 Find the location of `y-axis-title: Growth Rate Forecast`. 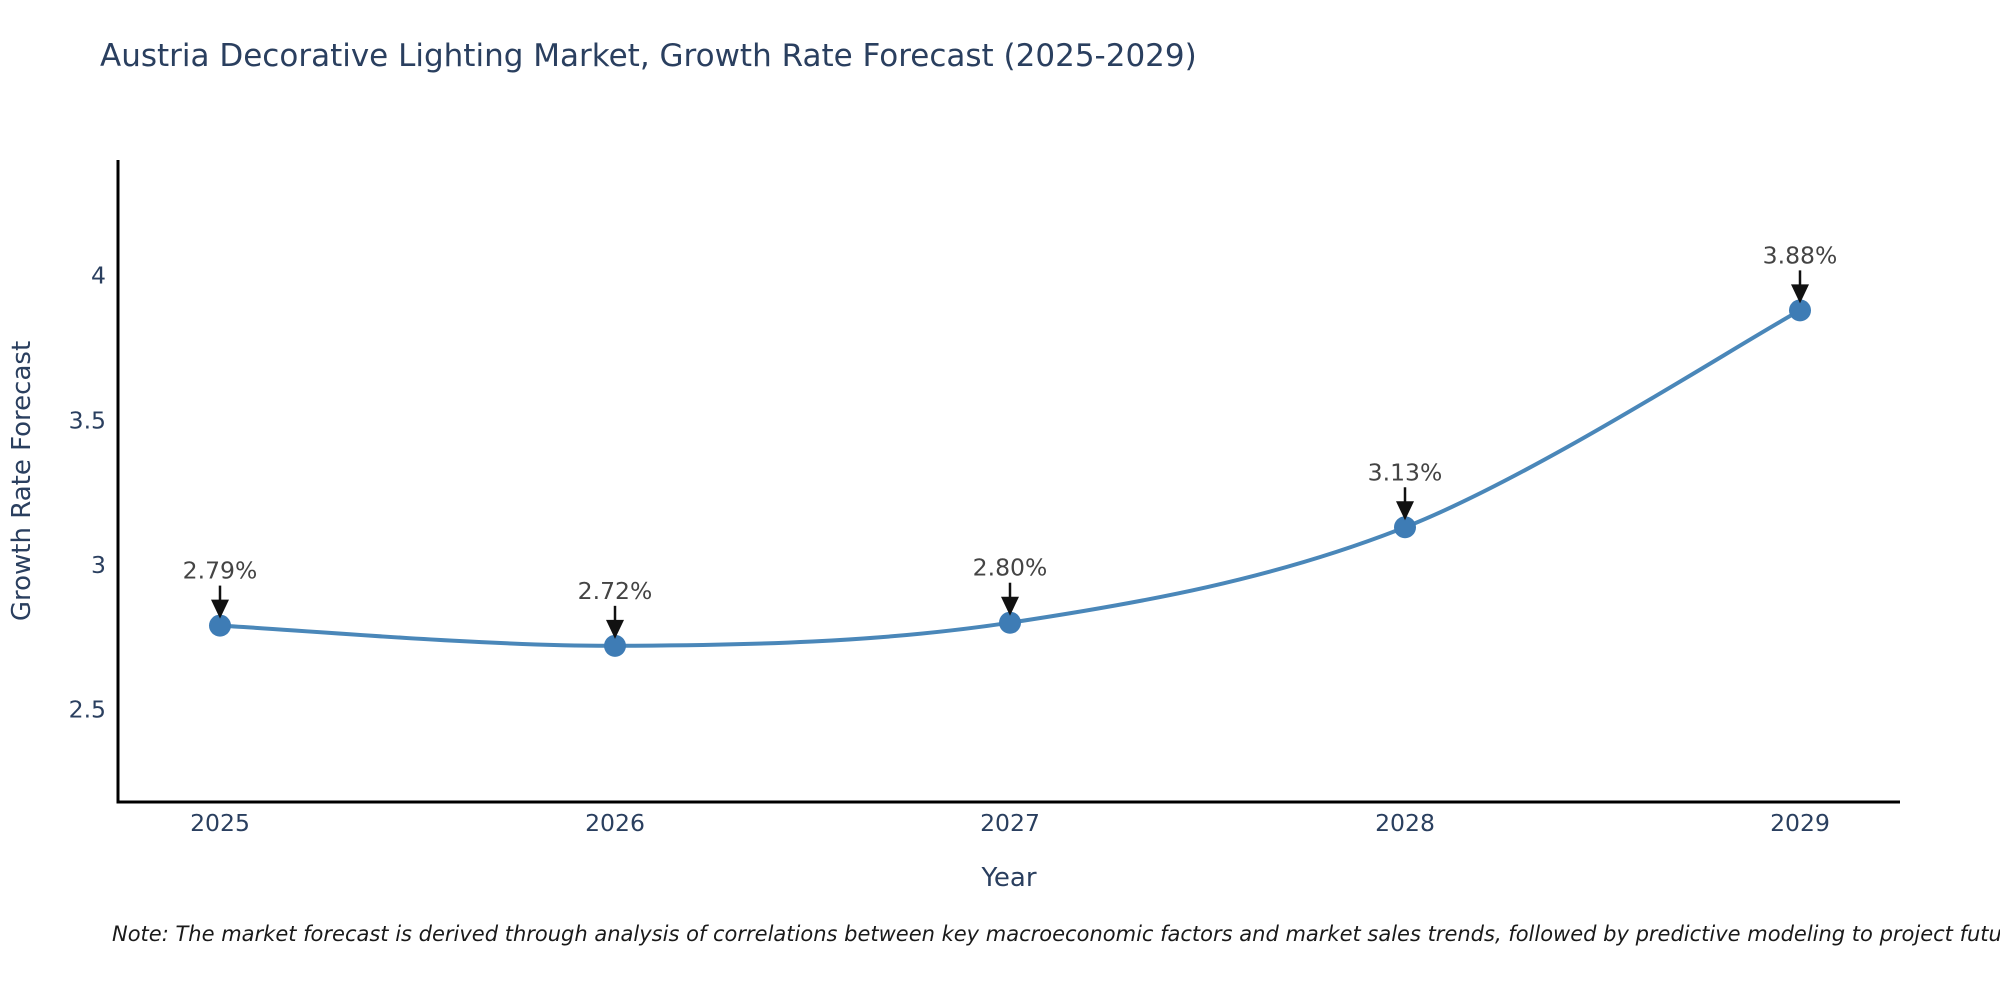

y-axis-title: Growth Rate Forecast is located at coordinates (22, 481).